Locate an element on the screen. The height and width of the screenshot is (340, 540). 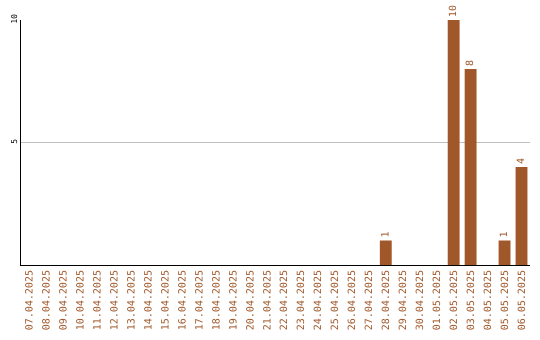
x-tick-label: 25.04.2025 is located at coordinates (336, 300).